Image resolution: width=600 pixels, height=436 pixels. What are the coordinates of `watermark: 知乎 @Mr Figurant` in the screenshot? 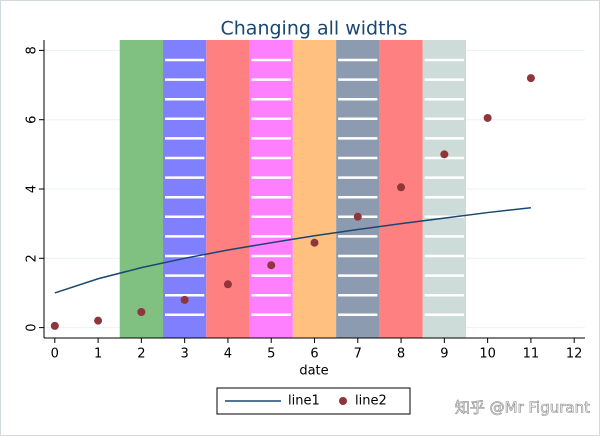 It's located at (522, 408).